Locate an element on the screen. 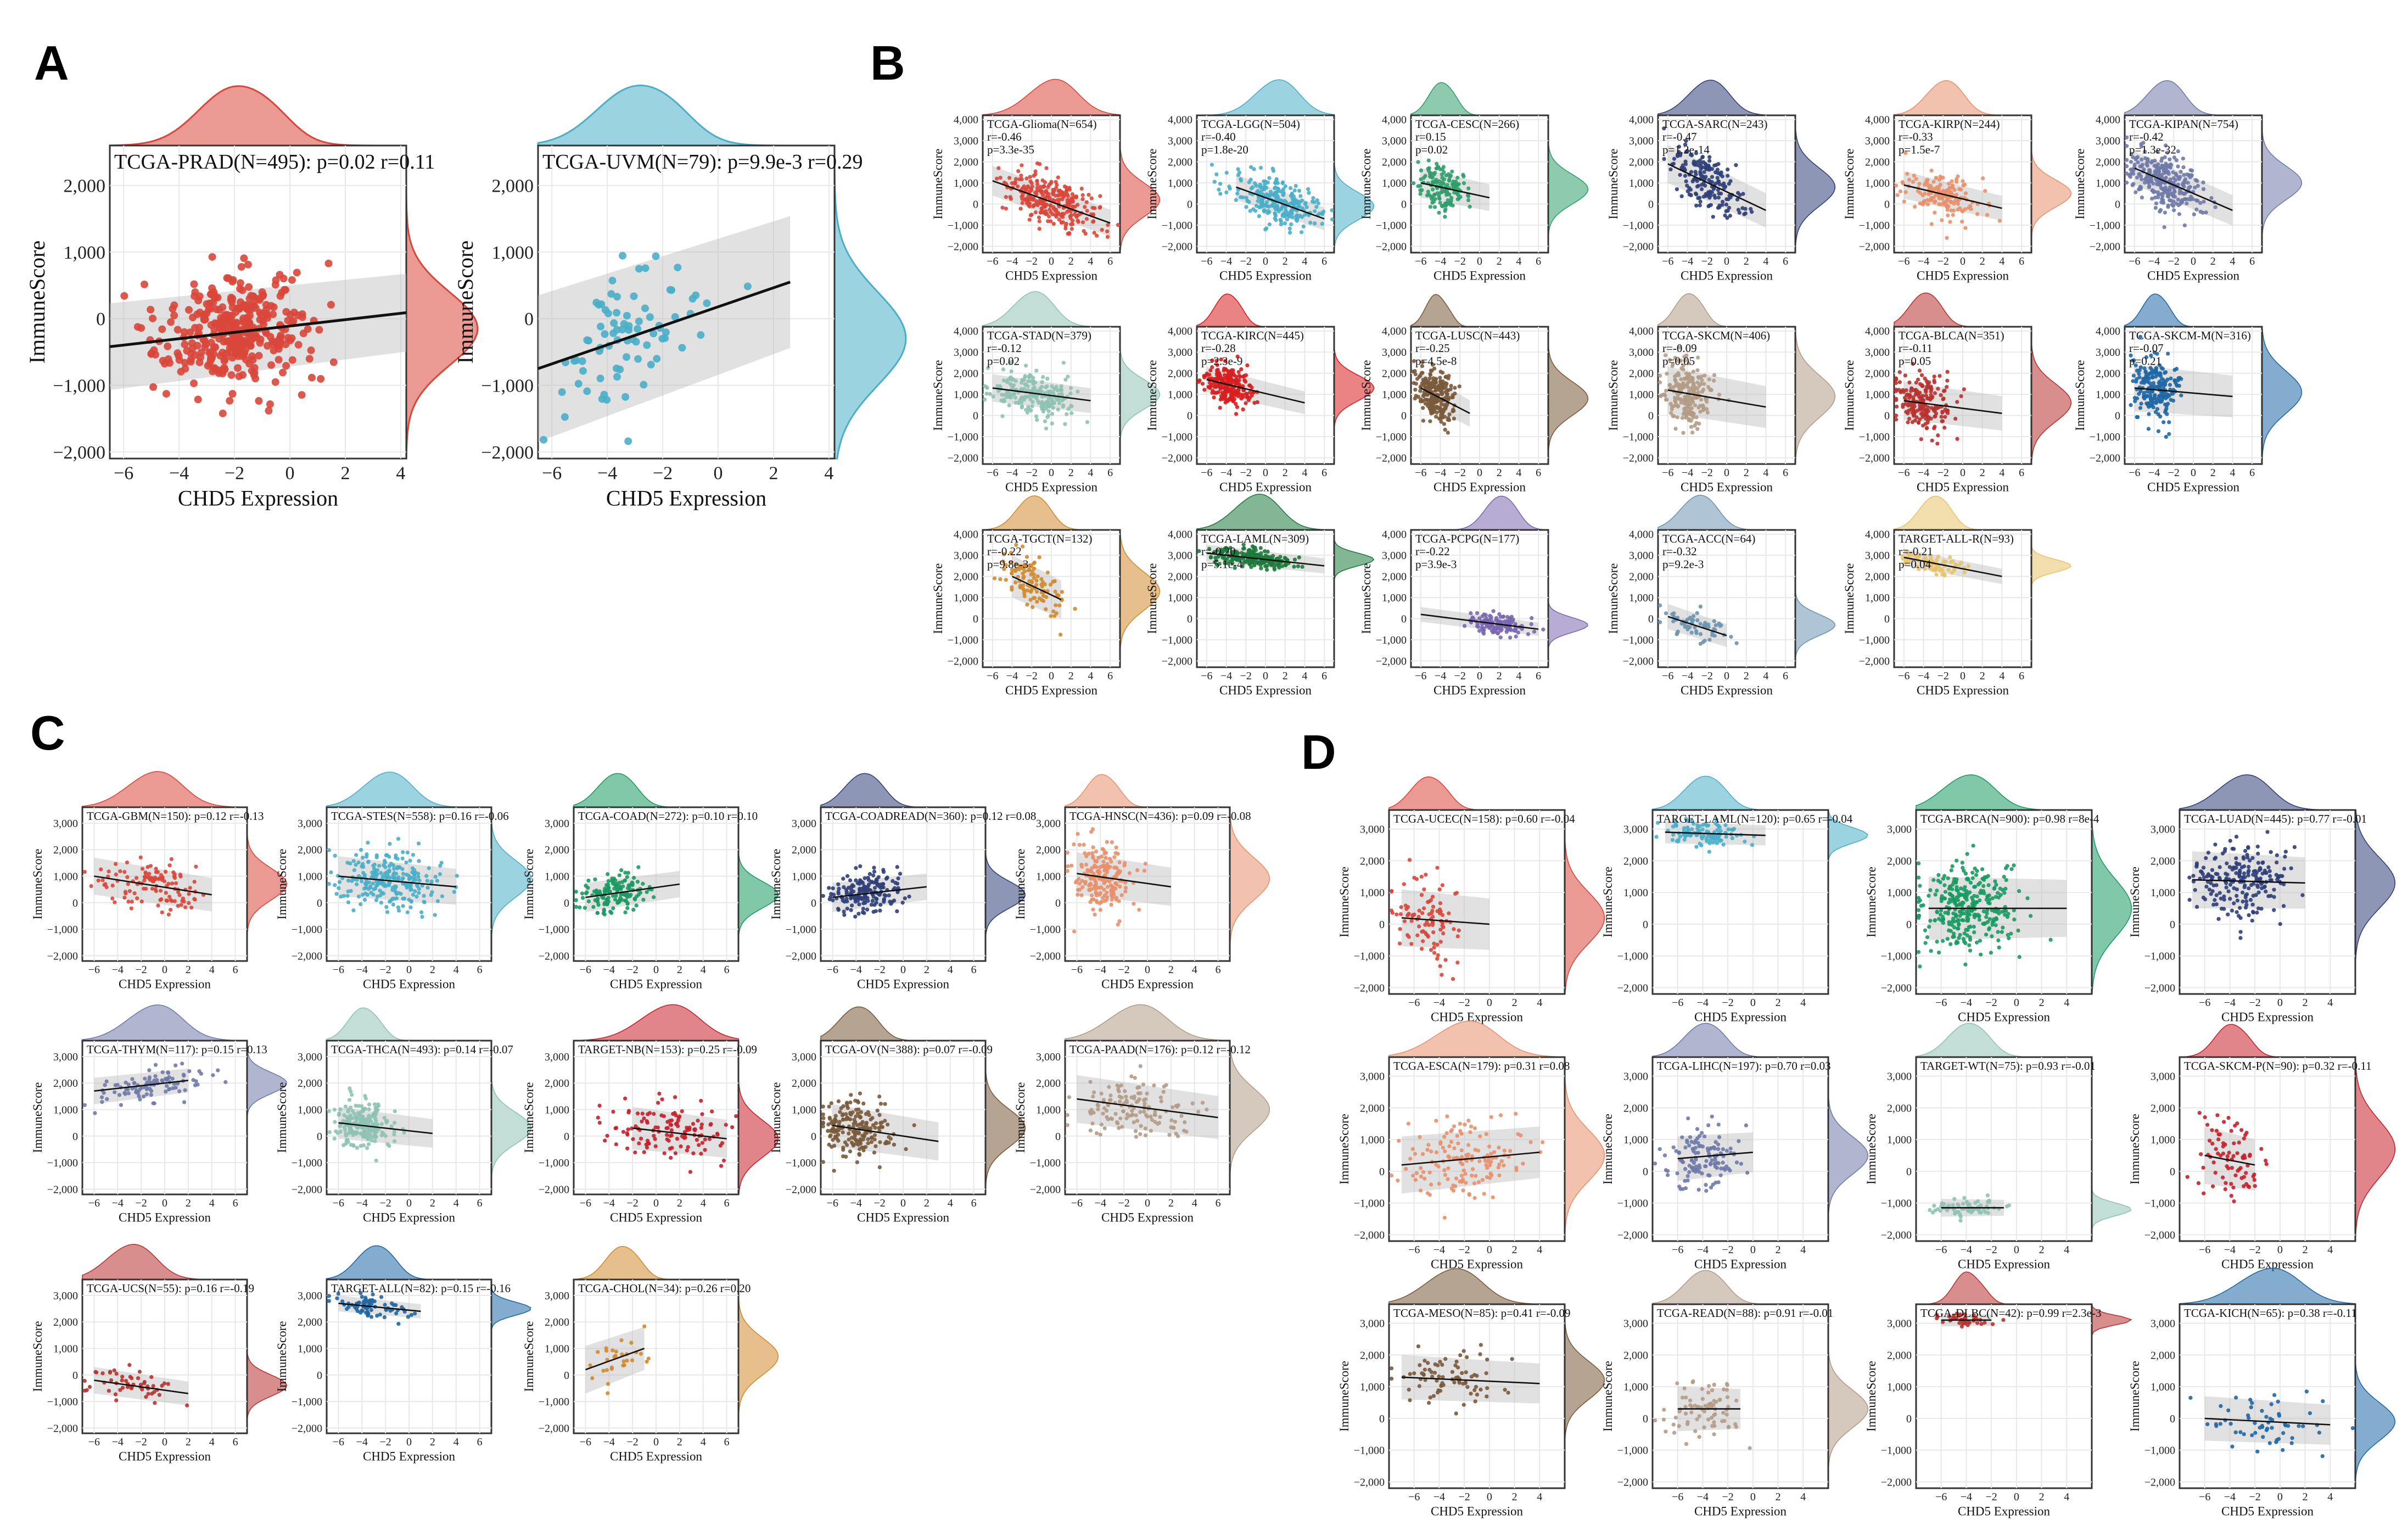 Image resolution: width=2408 pixels, height=1525 pixels. y-tick-label: −2,000 is located at coordinates (1391, 458).